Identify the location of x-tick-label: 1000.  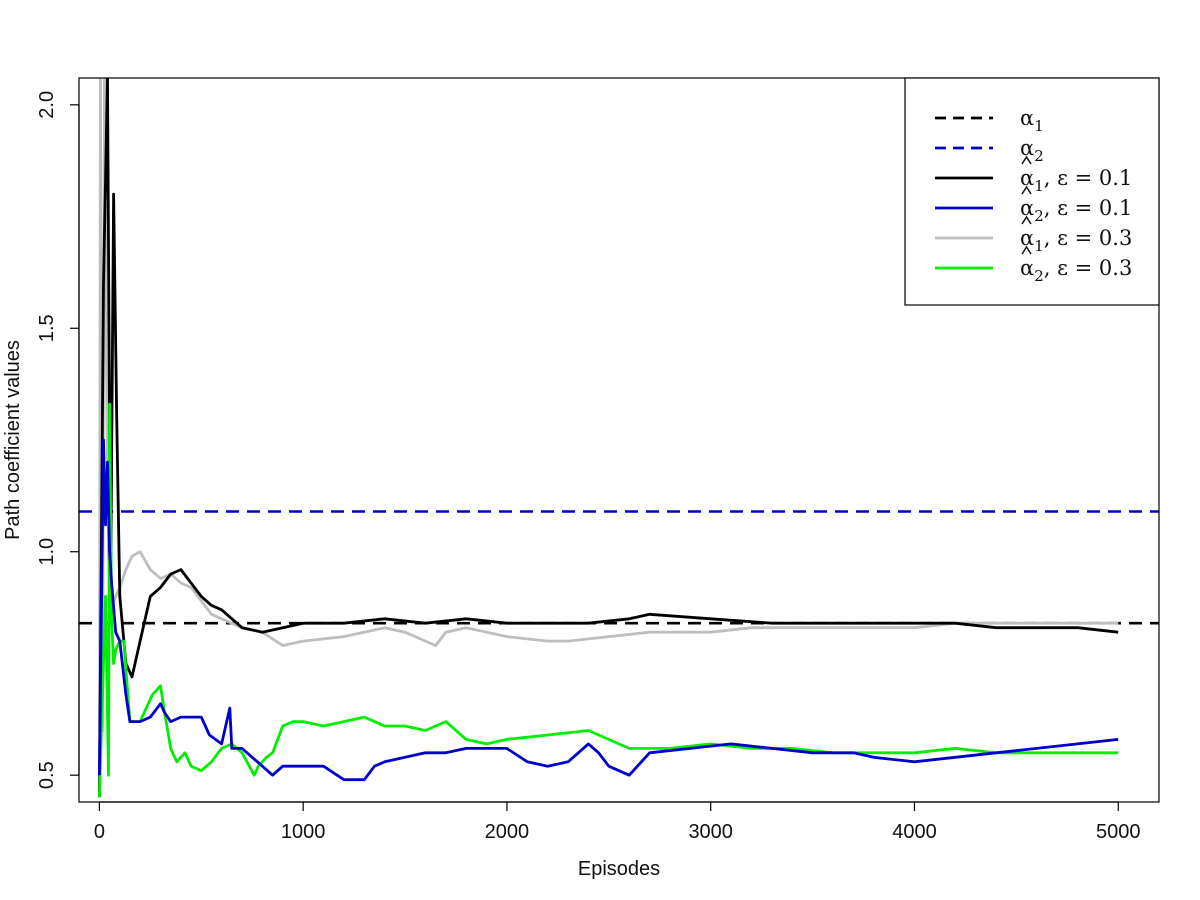
(303, 832).